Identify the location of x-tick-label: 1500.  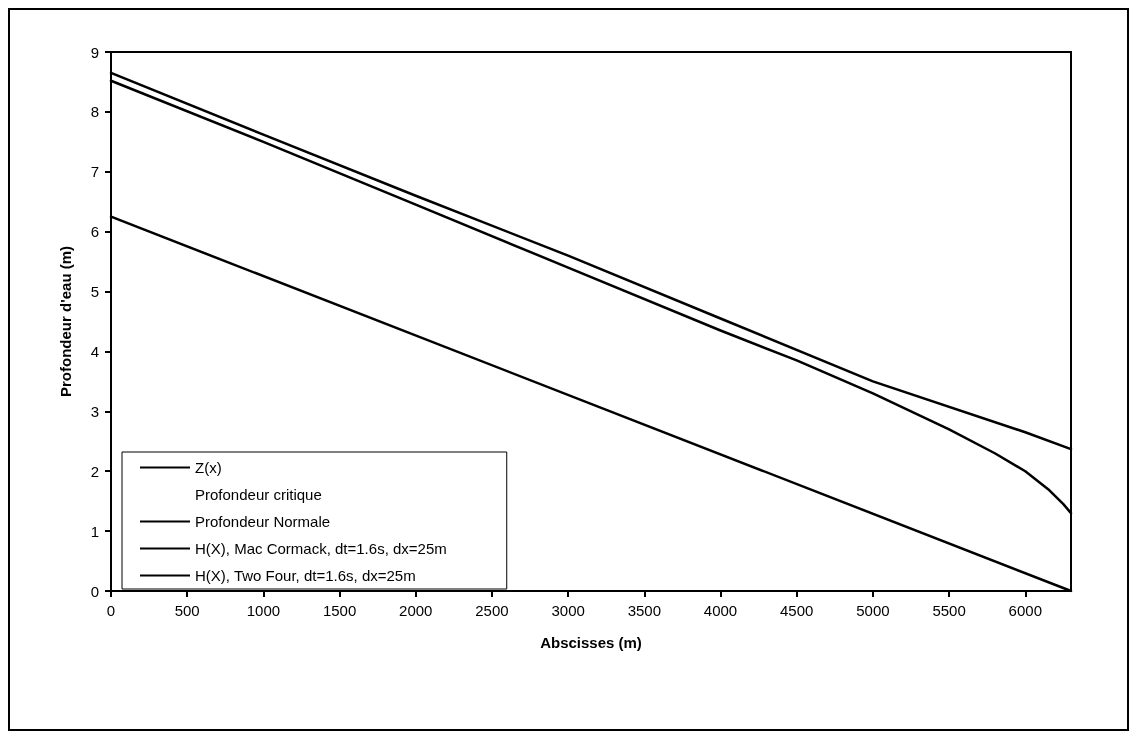
(339, 610).